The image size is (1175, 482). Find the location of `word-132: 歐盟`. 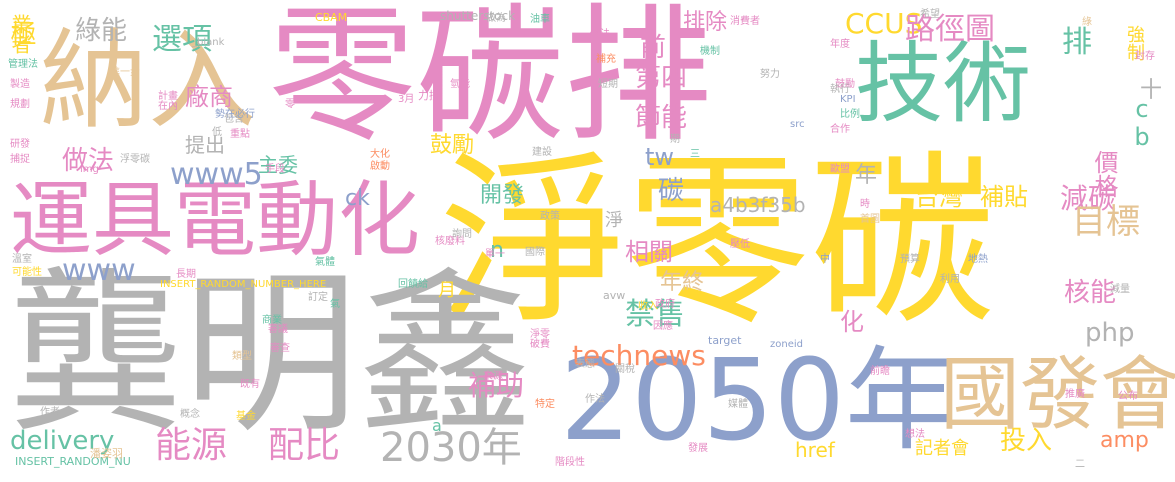

word-132: 歐盟 is located at coordinates (840, 169).